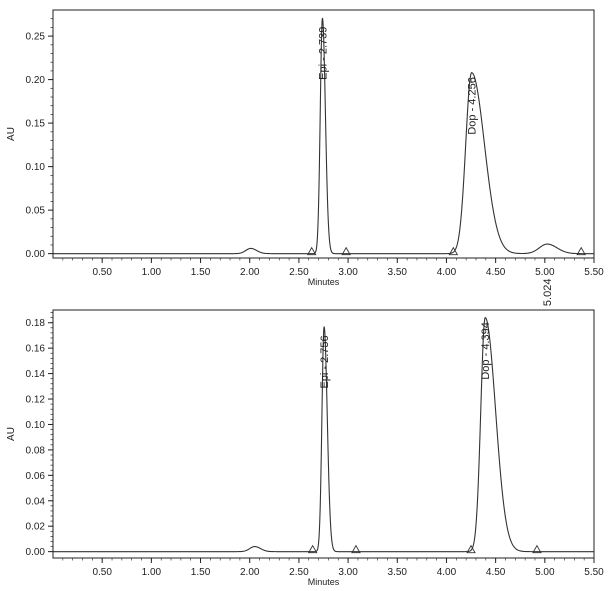 Image resolution: width=613 pixels, height=591 pixels. Describe the element at coordinates (36, 450) in the screenshot. I see `y-tick-label: 0.08` at that location.